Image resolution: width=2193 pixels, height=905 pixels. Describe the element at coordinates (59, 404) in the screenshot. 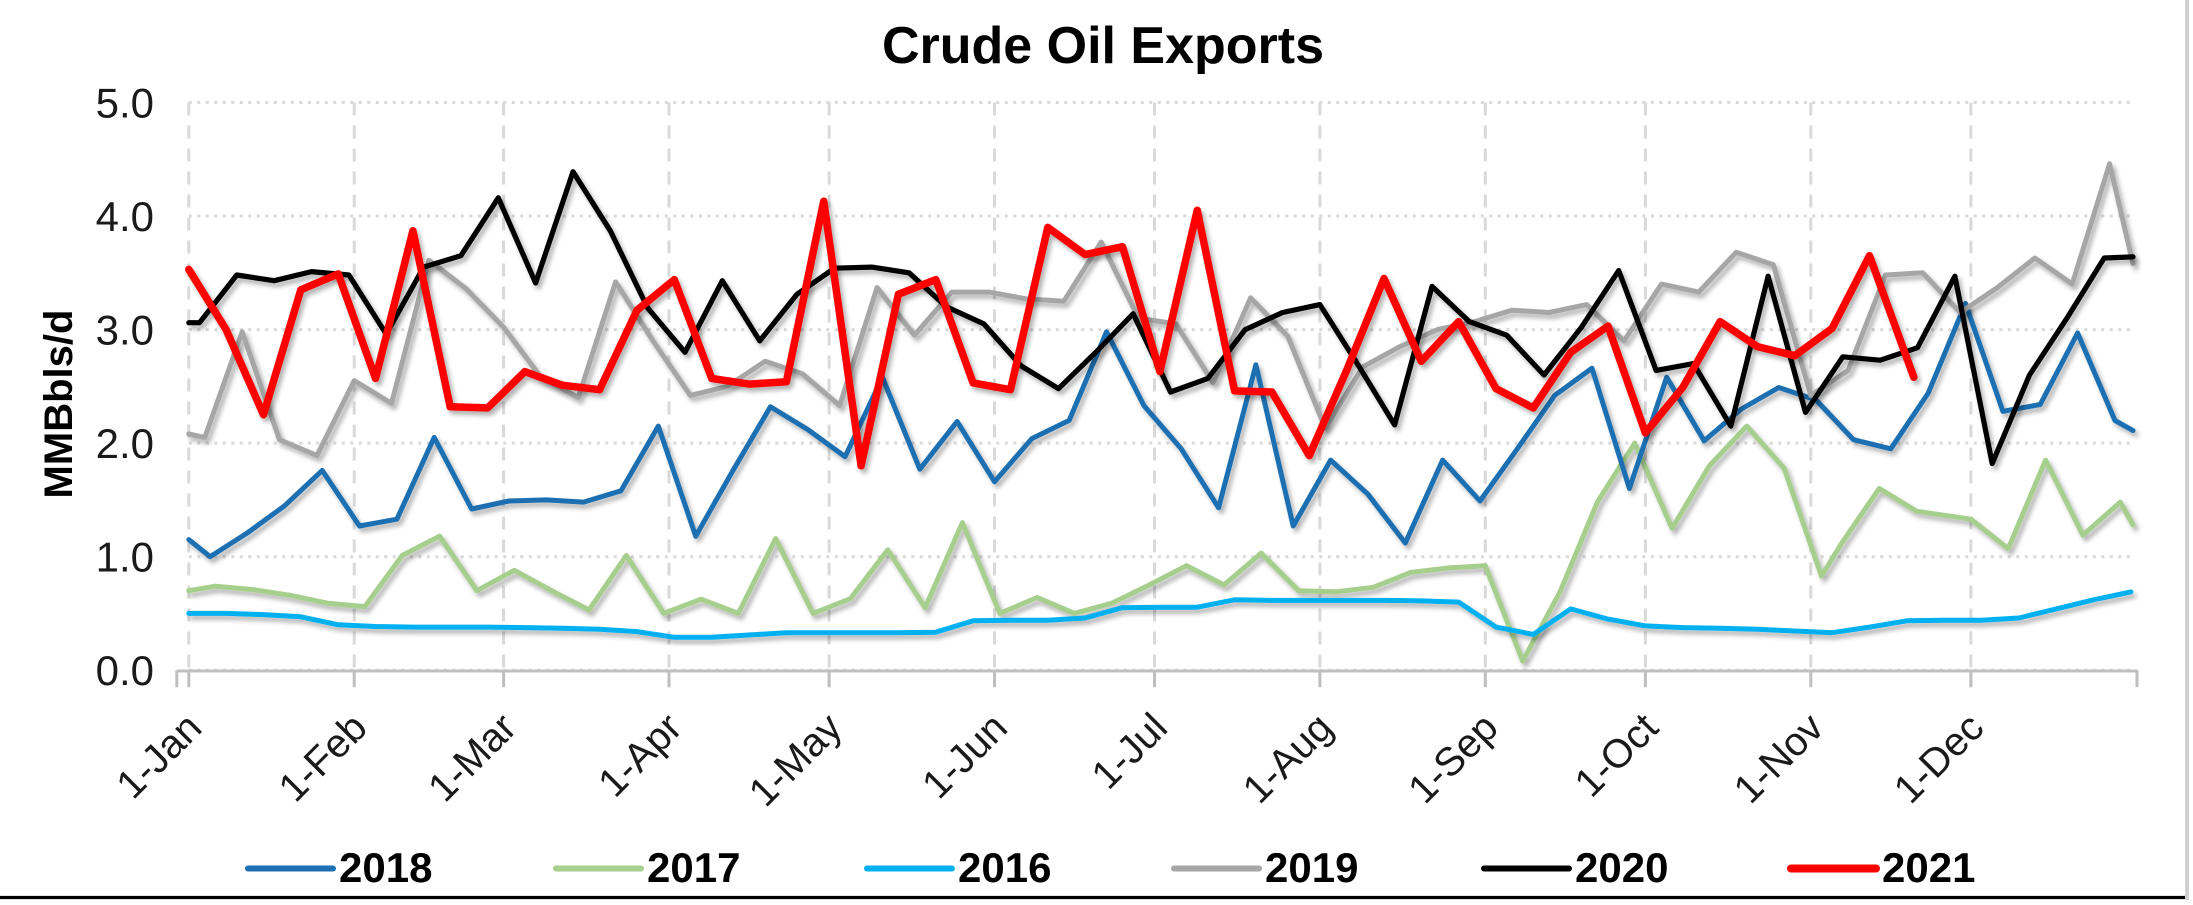

I see `svg-text: MMBbls/d` at that location.